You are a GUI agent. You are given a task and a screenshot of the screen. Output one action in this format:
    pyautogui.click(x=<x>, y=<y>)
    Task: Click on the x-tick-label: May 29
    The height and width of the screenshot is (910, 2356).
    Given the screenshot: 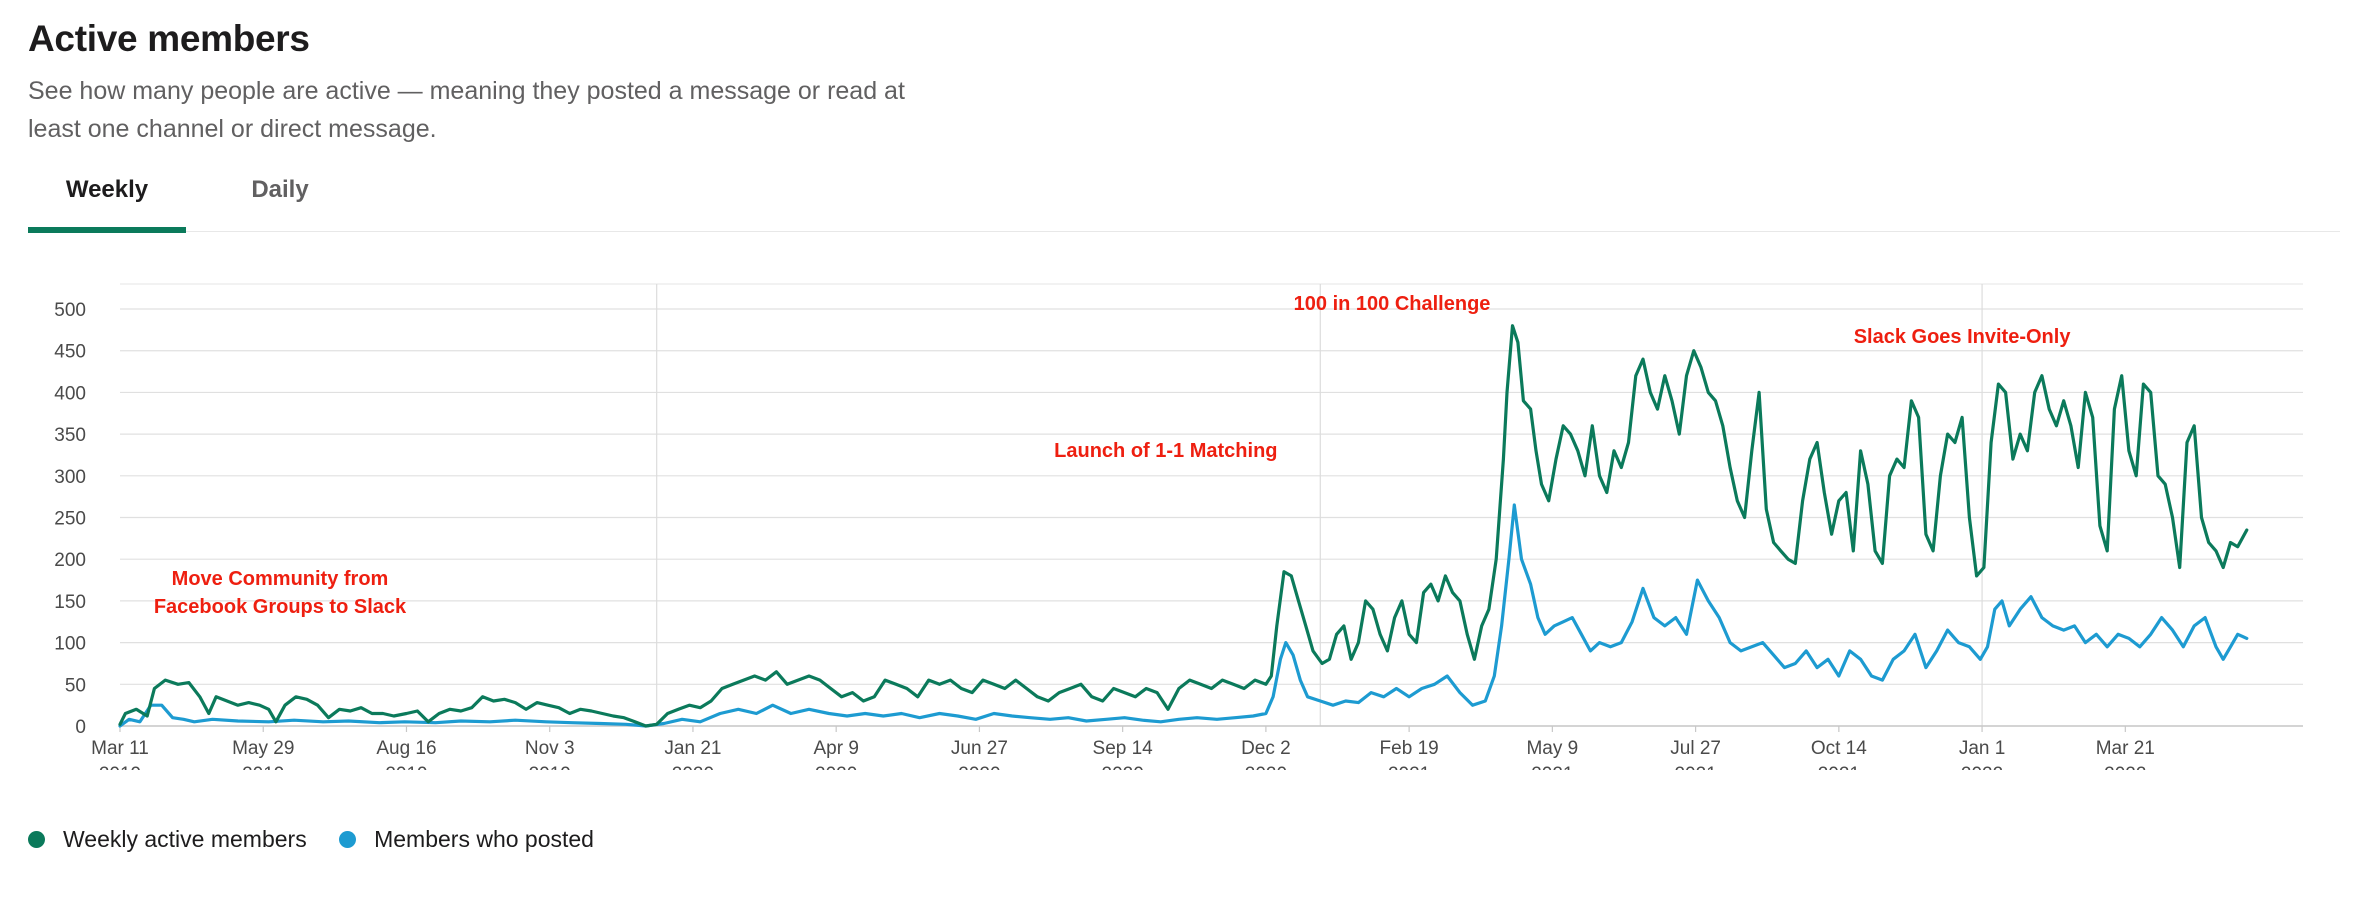 What is the action you would take?
    pyautogui.click(x=263, y=748)
    